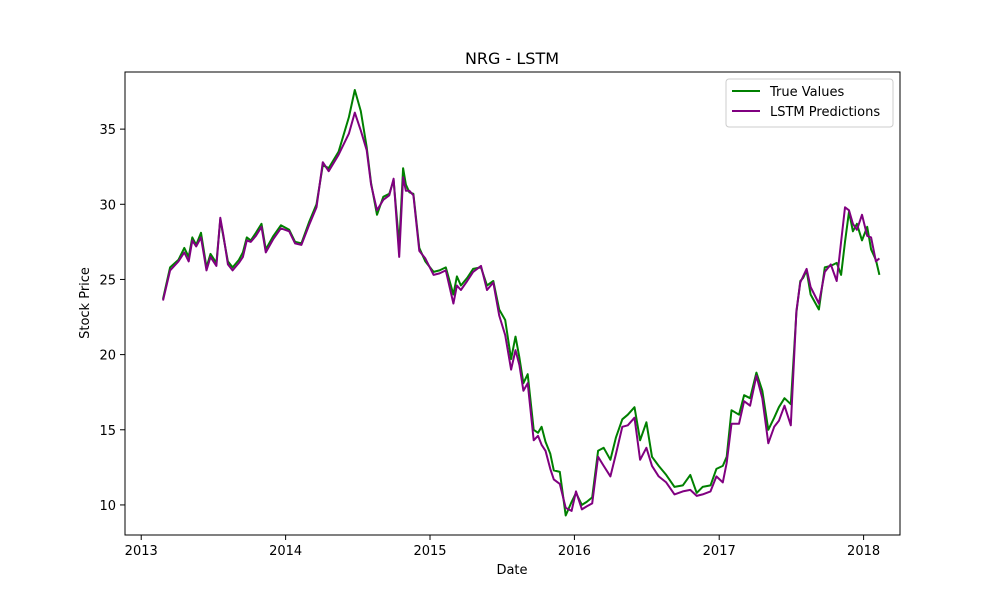  I want to click on x-tick-label: 2014, so click(285, 551).